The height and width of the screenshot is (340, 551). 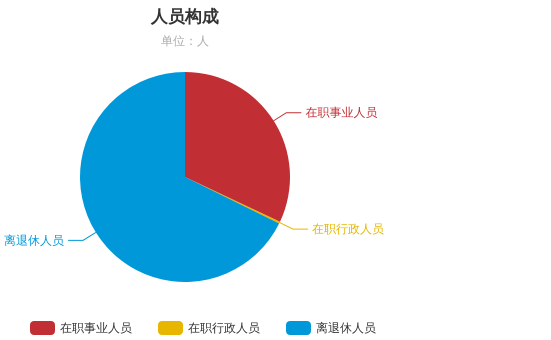 I want to click on legend-label: 离退休人员, so click(x=346, y=328).